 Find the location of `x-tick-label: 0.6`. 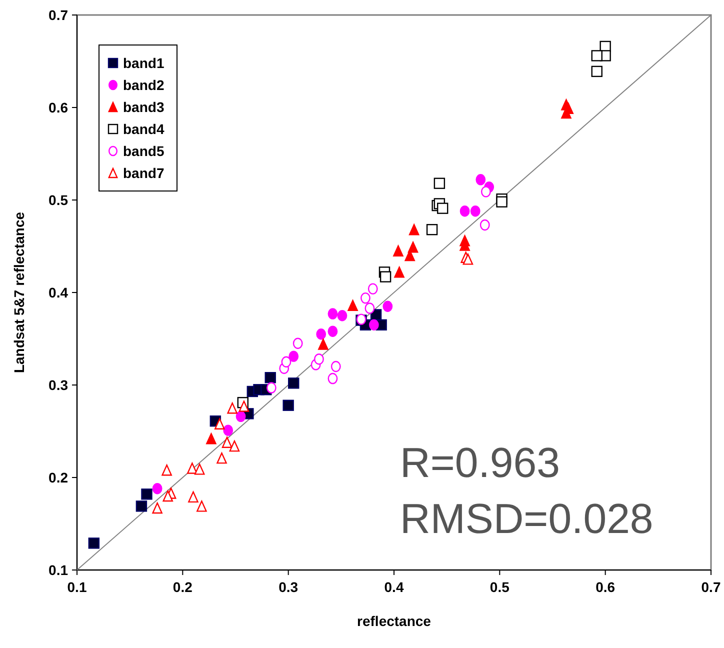

x-tick-label: 0.6 is located at coordinates (606, 587).